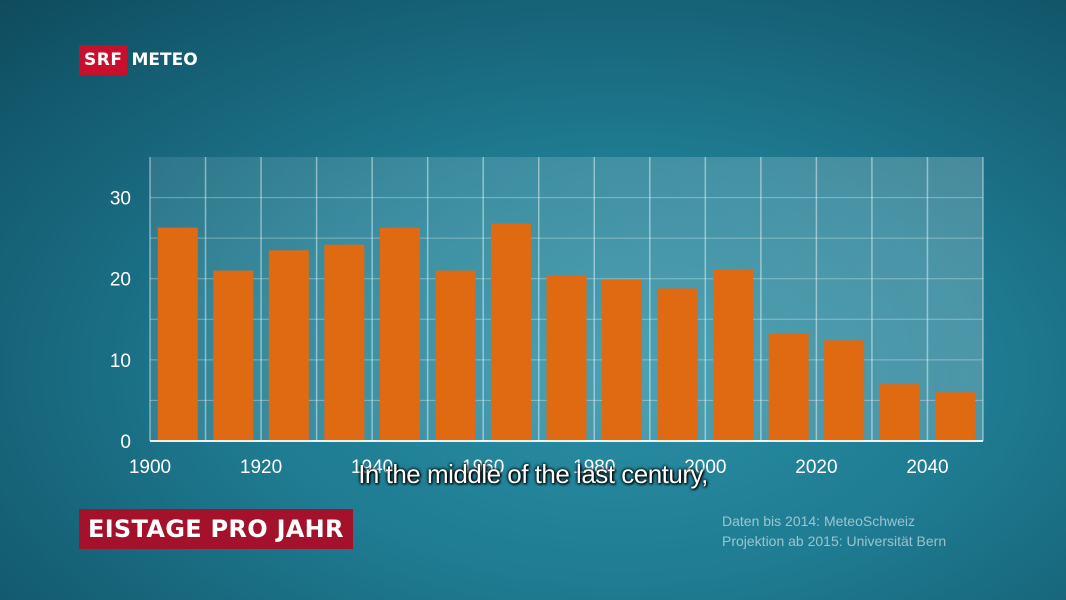  I want to click on y-tick-labels: 0 10 20 30, so click(120, 321).